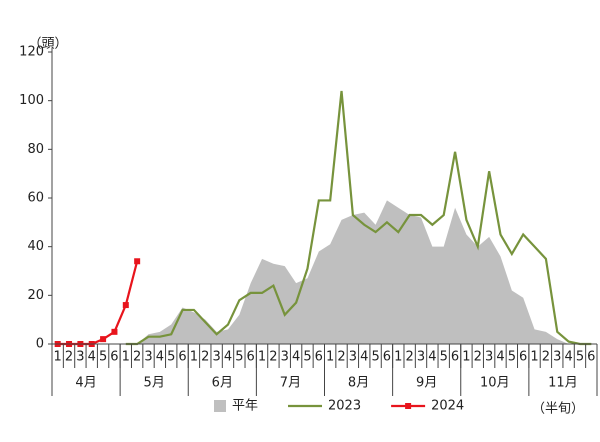 This screenshot has width=600, height=442. I want to click on legend-label: 2024, so click(447, 406).